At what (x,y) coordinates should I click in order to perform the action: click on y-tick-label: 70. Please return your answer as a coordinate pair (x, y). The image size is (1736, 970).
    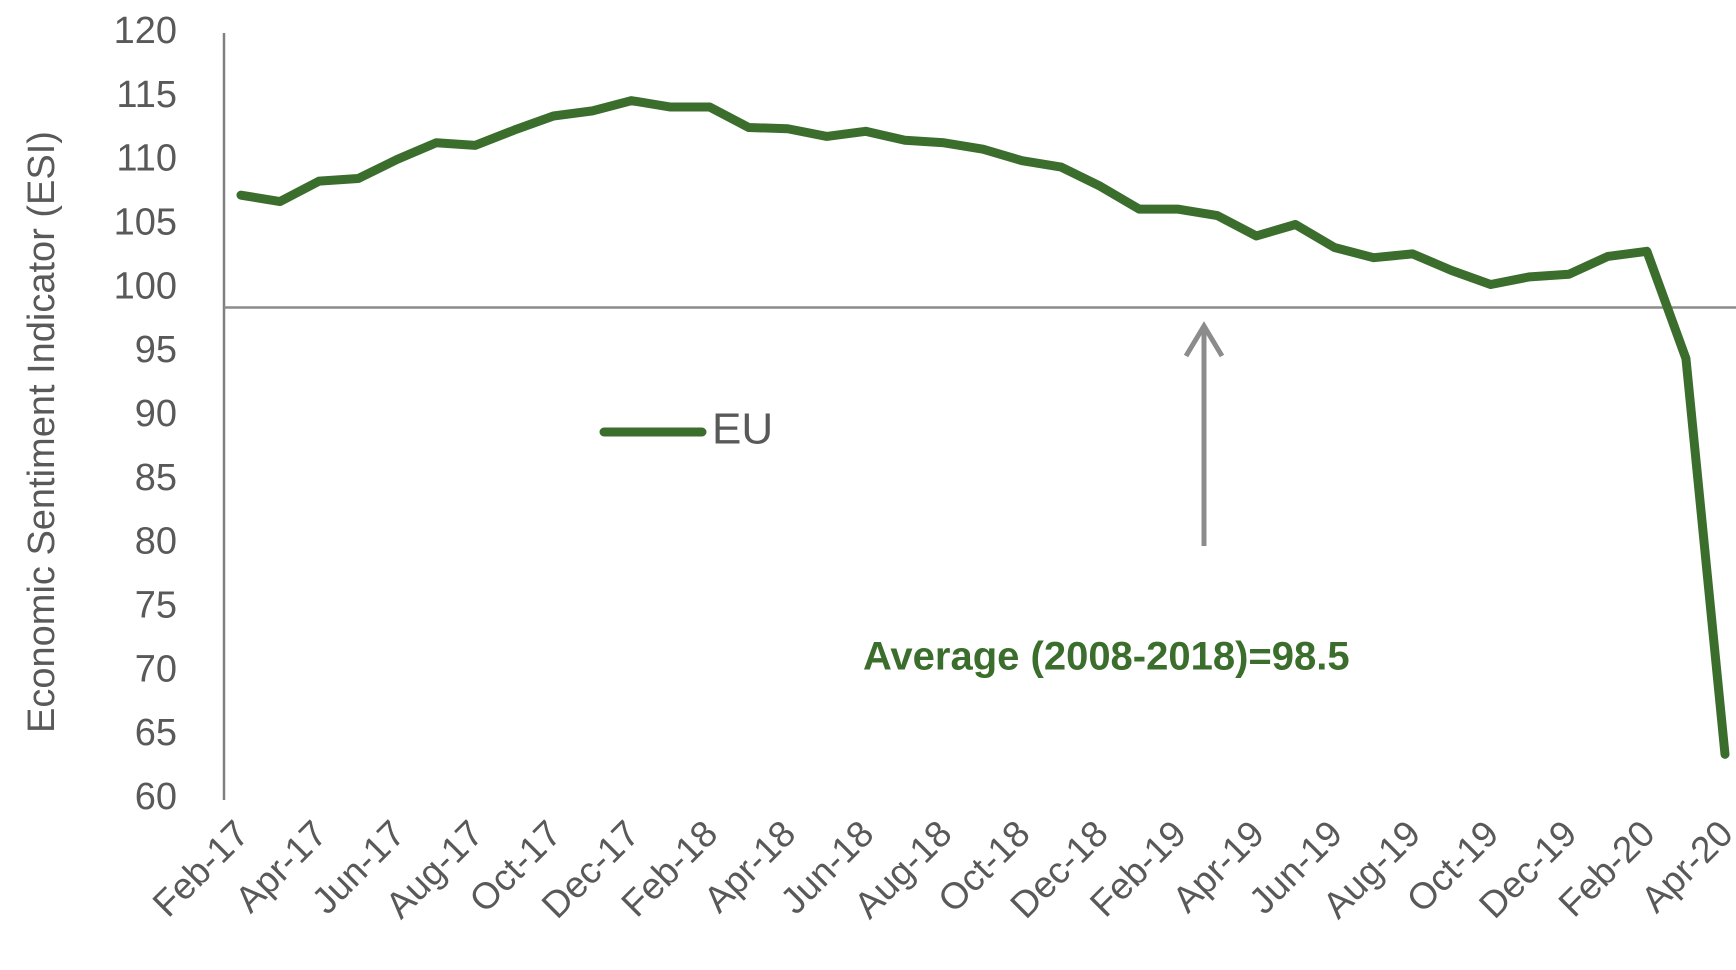
    Looking at the image, I should click on (156, 669).